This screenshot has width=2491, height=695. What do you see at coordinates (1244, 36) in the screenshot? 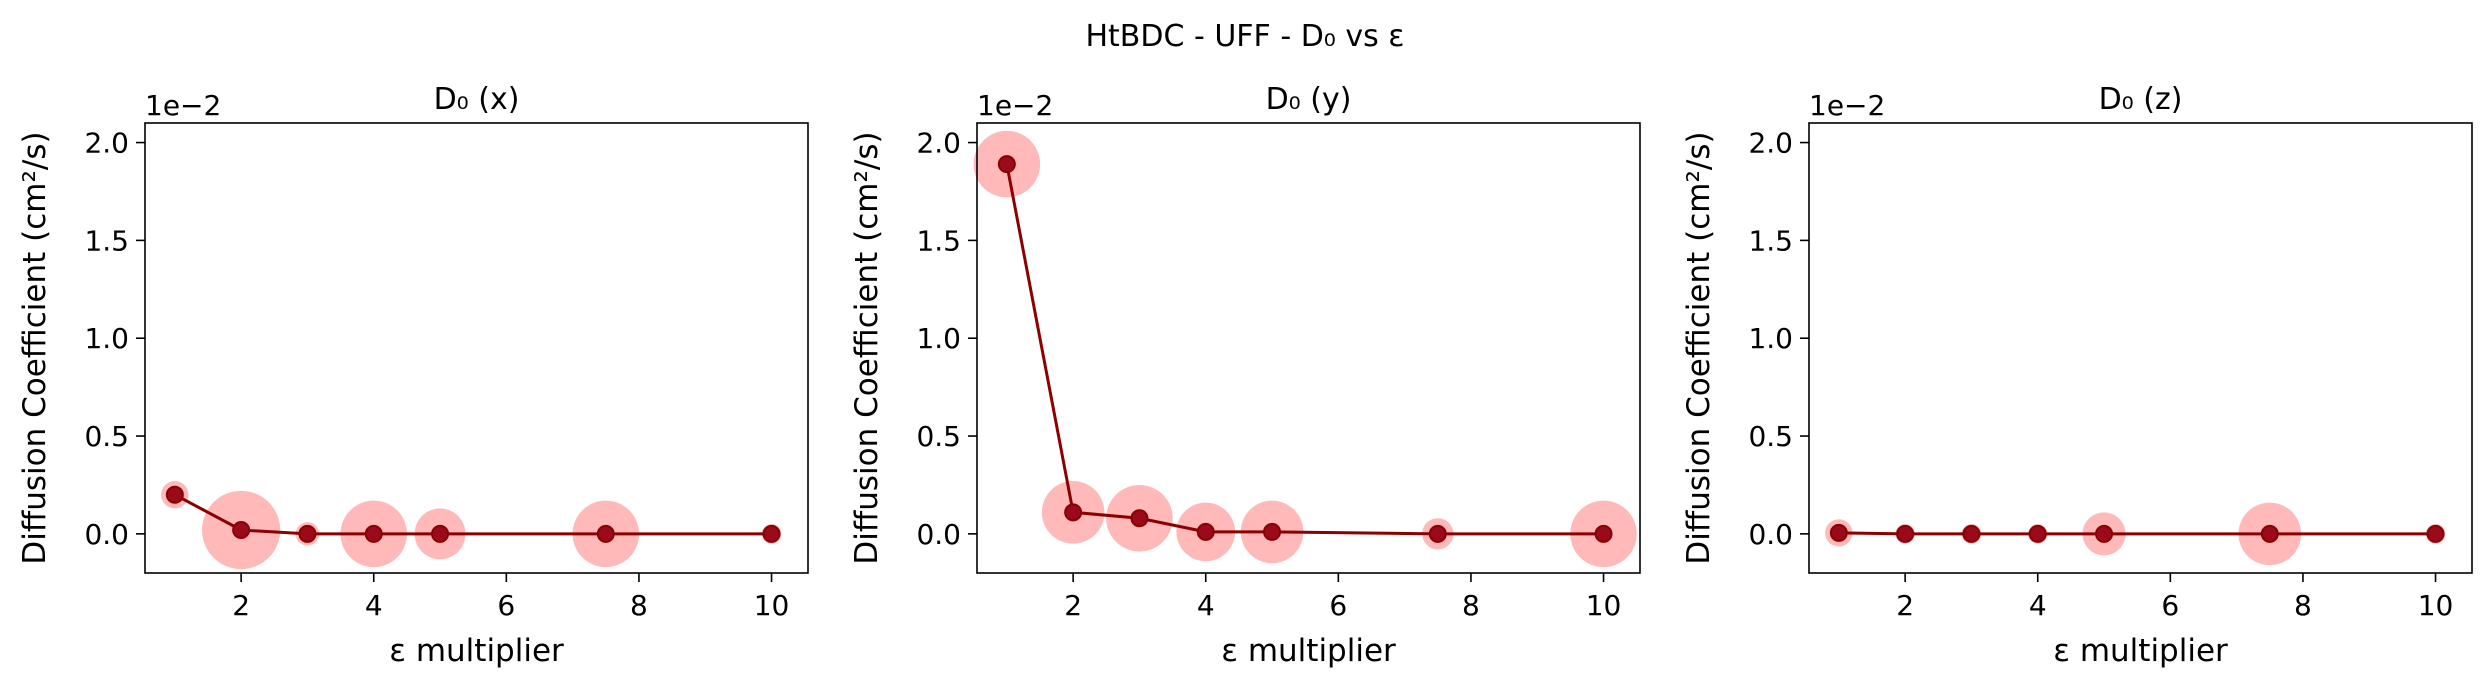
I see `figure-title: HtBDC - UFF - D₀ vs ε` at bounding box center [1244, 36].